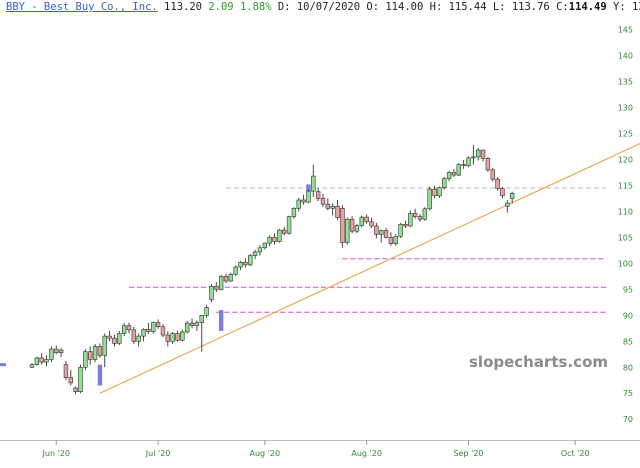 The height and width of the screenshot is (468, 640). What do you see at coordinates (56, 453) in the screenshot?
I see `x-tick-label: Jun '20` at bounding box center [56, 453].